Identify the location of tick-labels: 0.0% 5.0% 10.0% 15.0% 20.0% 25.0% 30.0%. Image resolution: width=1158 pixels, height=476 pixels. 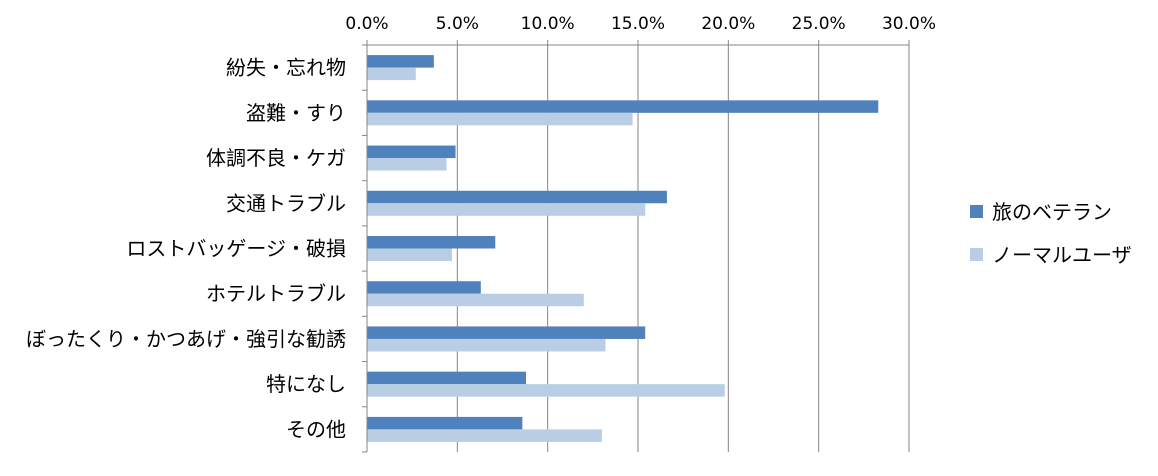
(640, 24).